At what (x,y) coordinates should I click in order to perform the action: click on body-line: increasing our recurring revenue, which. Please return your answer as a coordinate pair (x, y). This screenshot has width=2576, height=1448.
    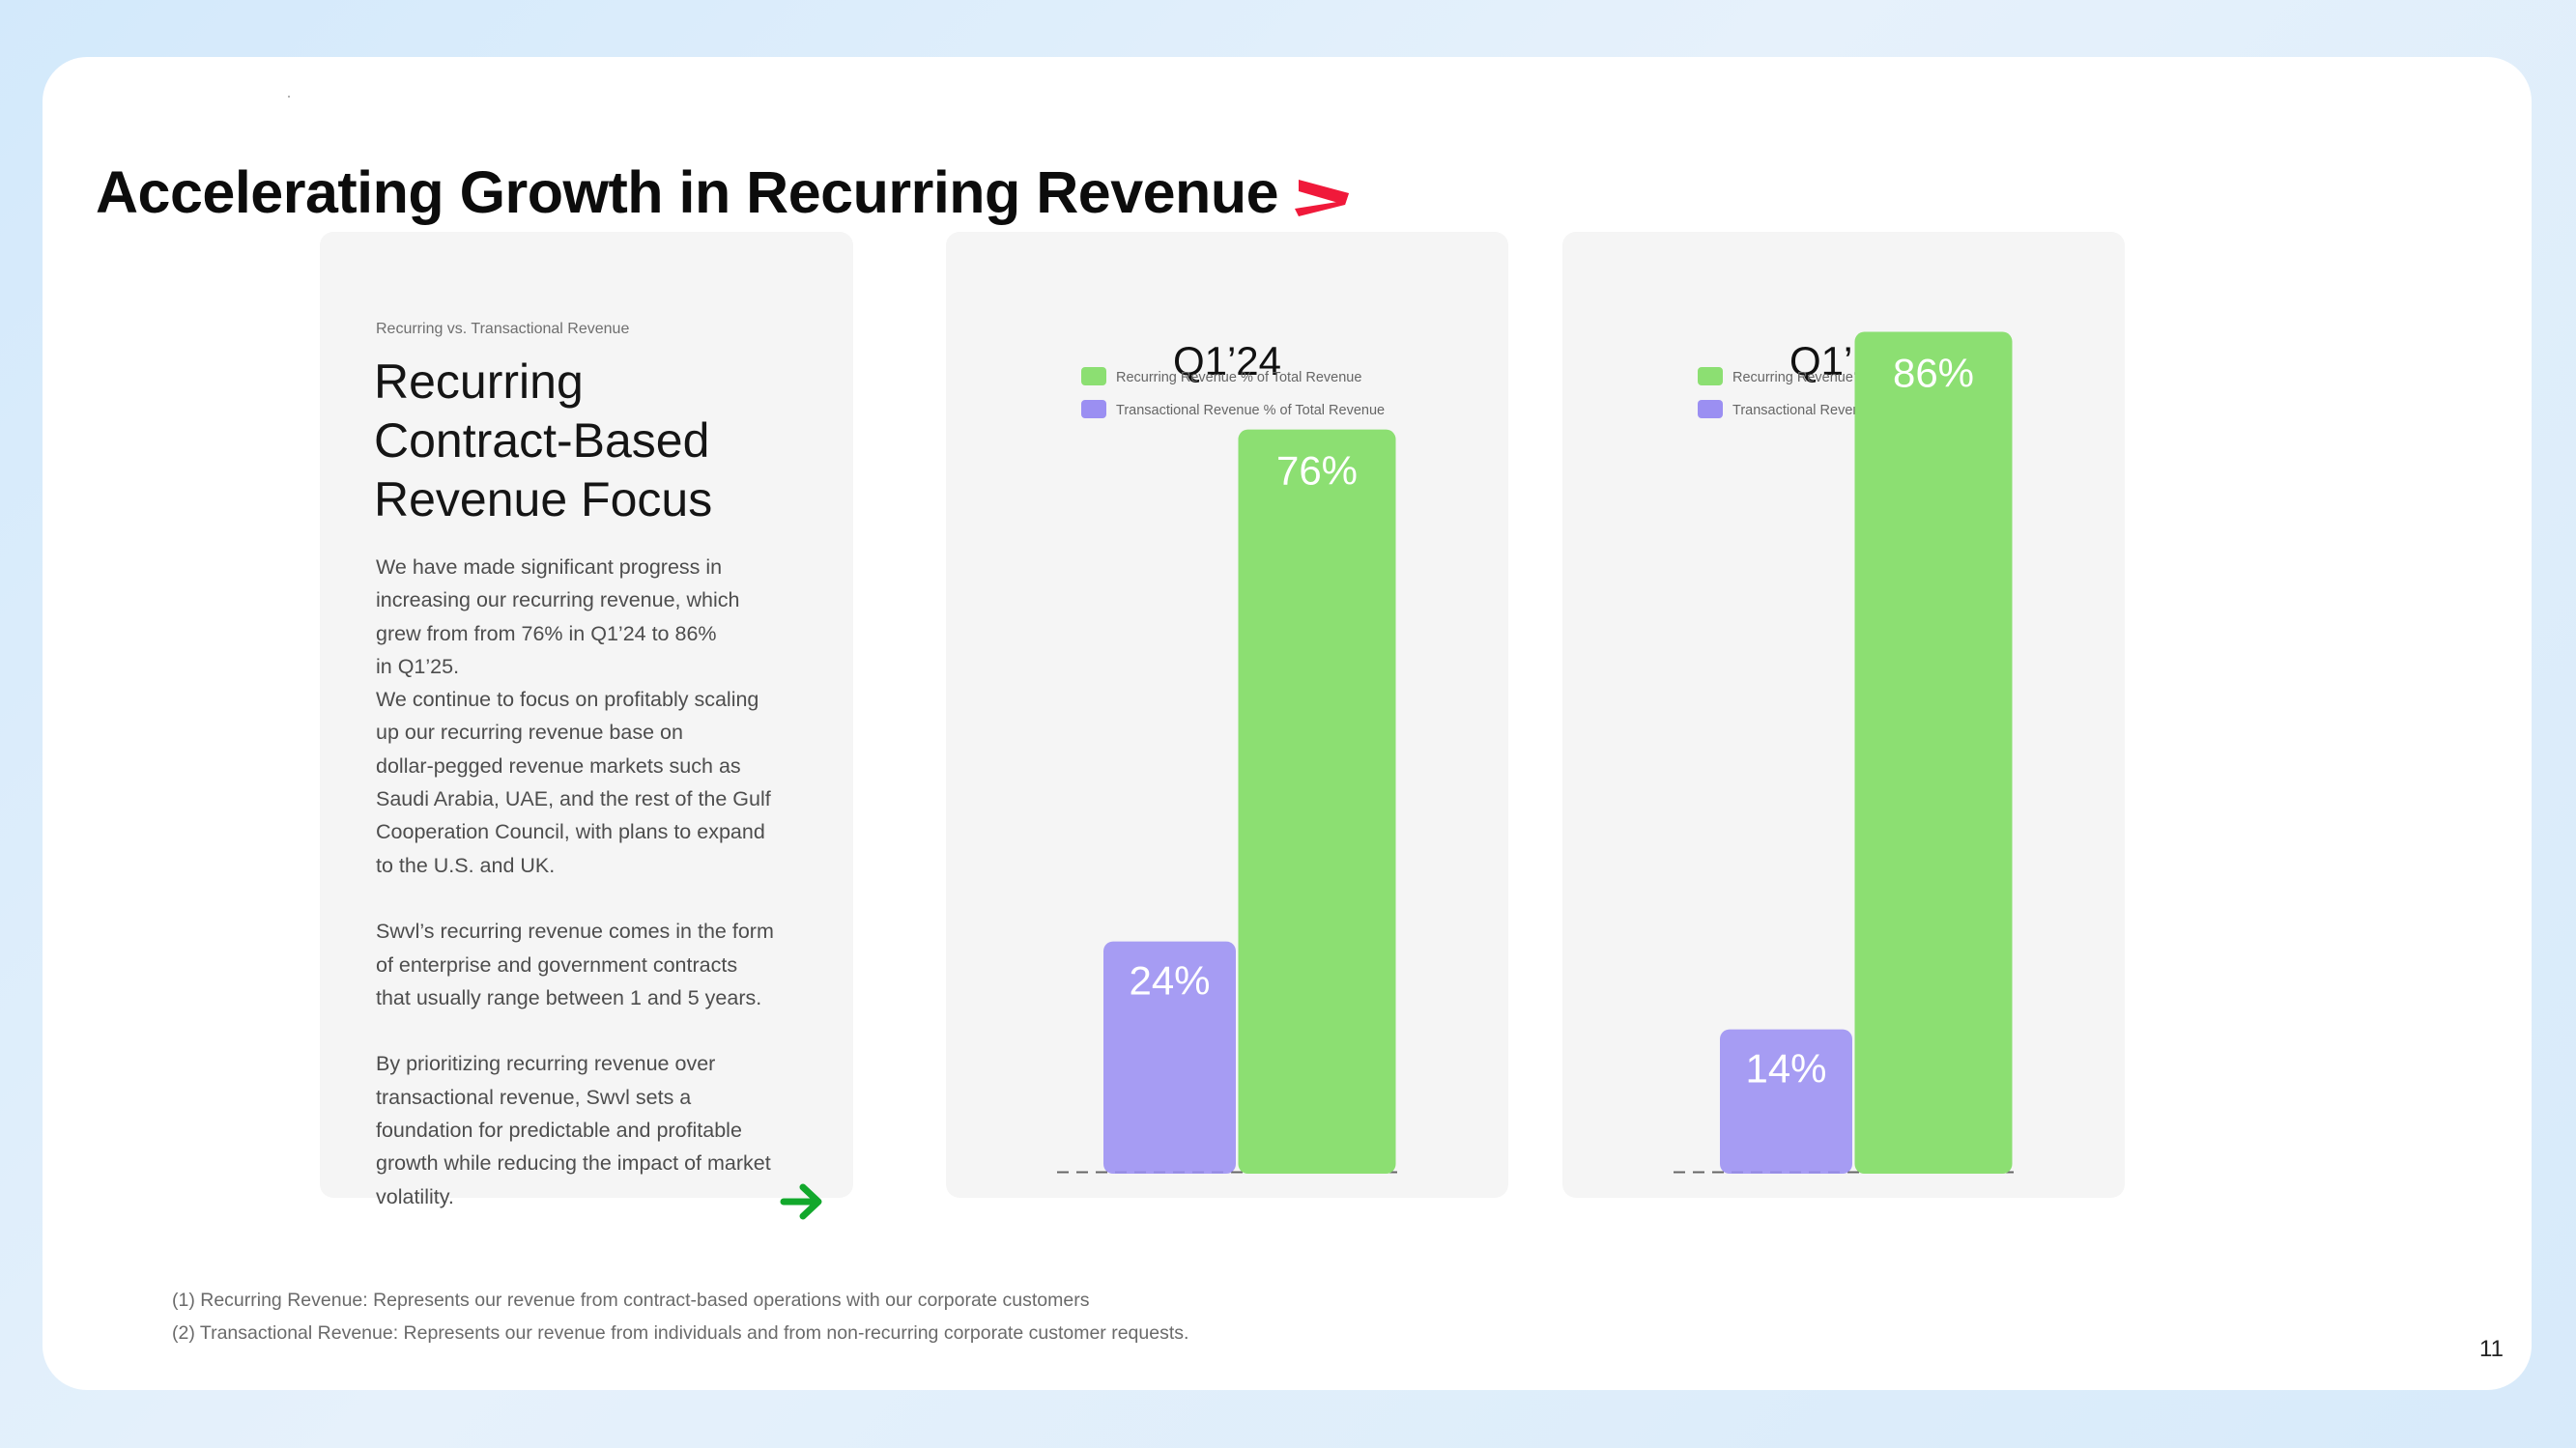
    Looking at the image, I should click on (558, 600).